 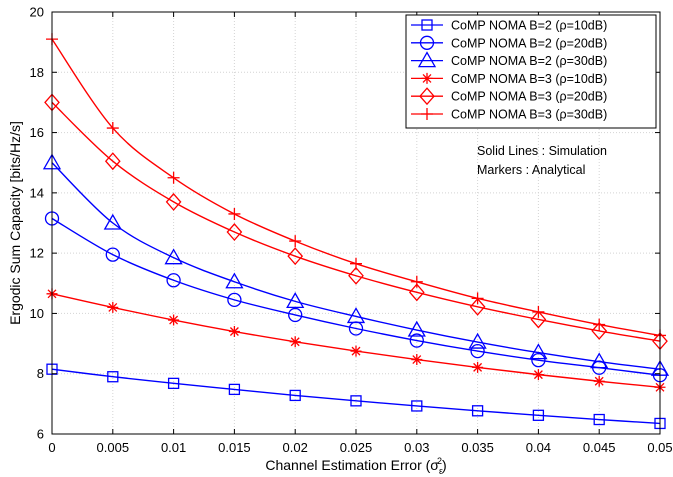 I want to click on legend-entry: CoMP NOMA B=2 (ρ=20dB), so click(x=509, y=42).